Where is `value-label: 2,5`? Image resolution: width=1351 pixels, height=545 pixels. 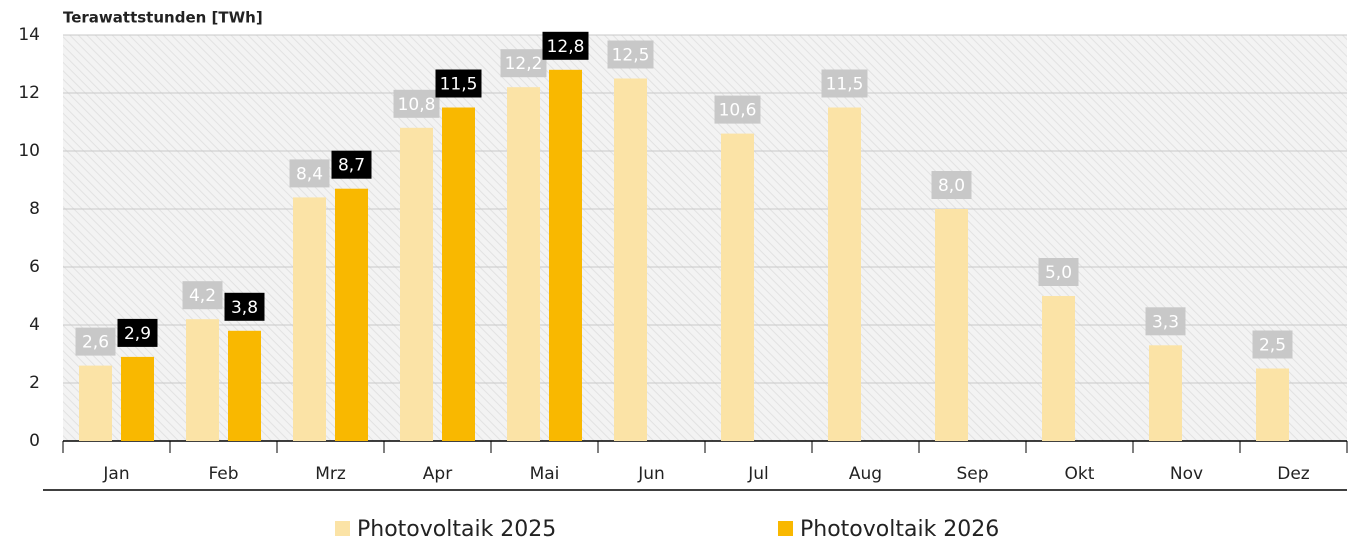
value-label: 2,5 is located at coordinates (1272, 346).